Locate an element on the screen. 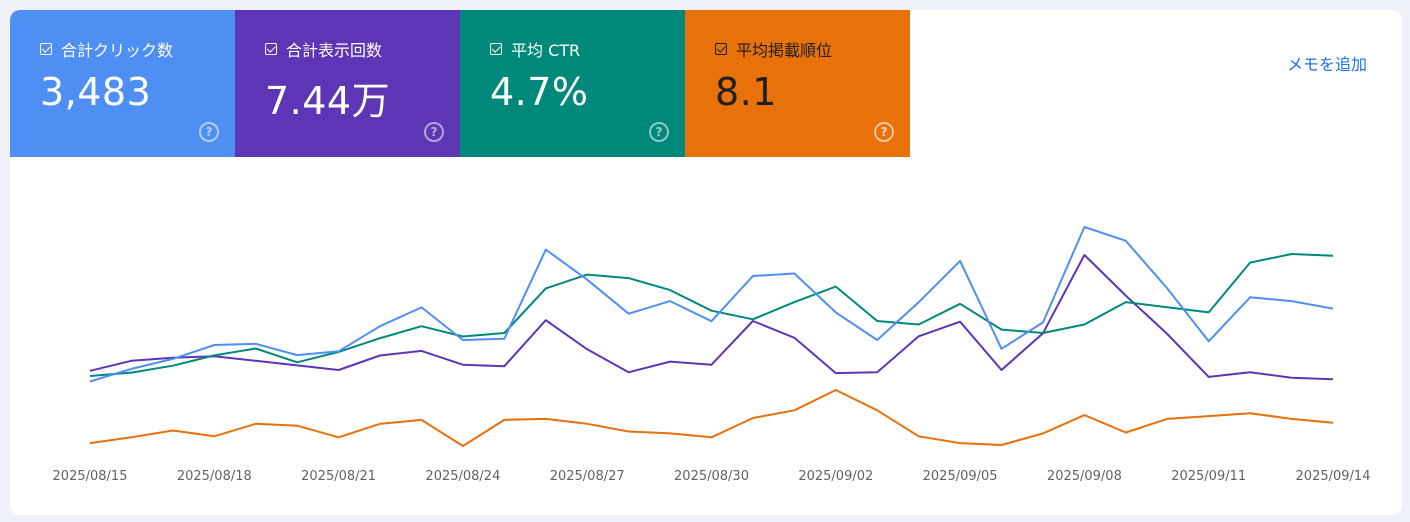  series-line-position is located at coordinates (711, 418).